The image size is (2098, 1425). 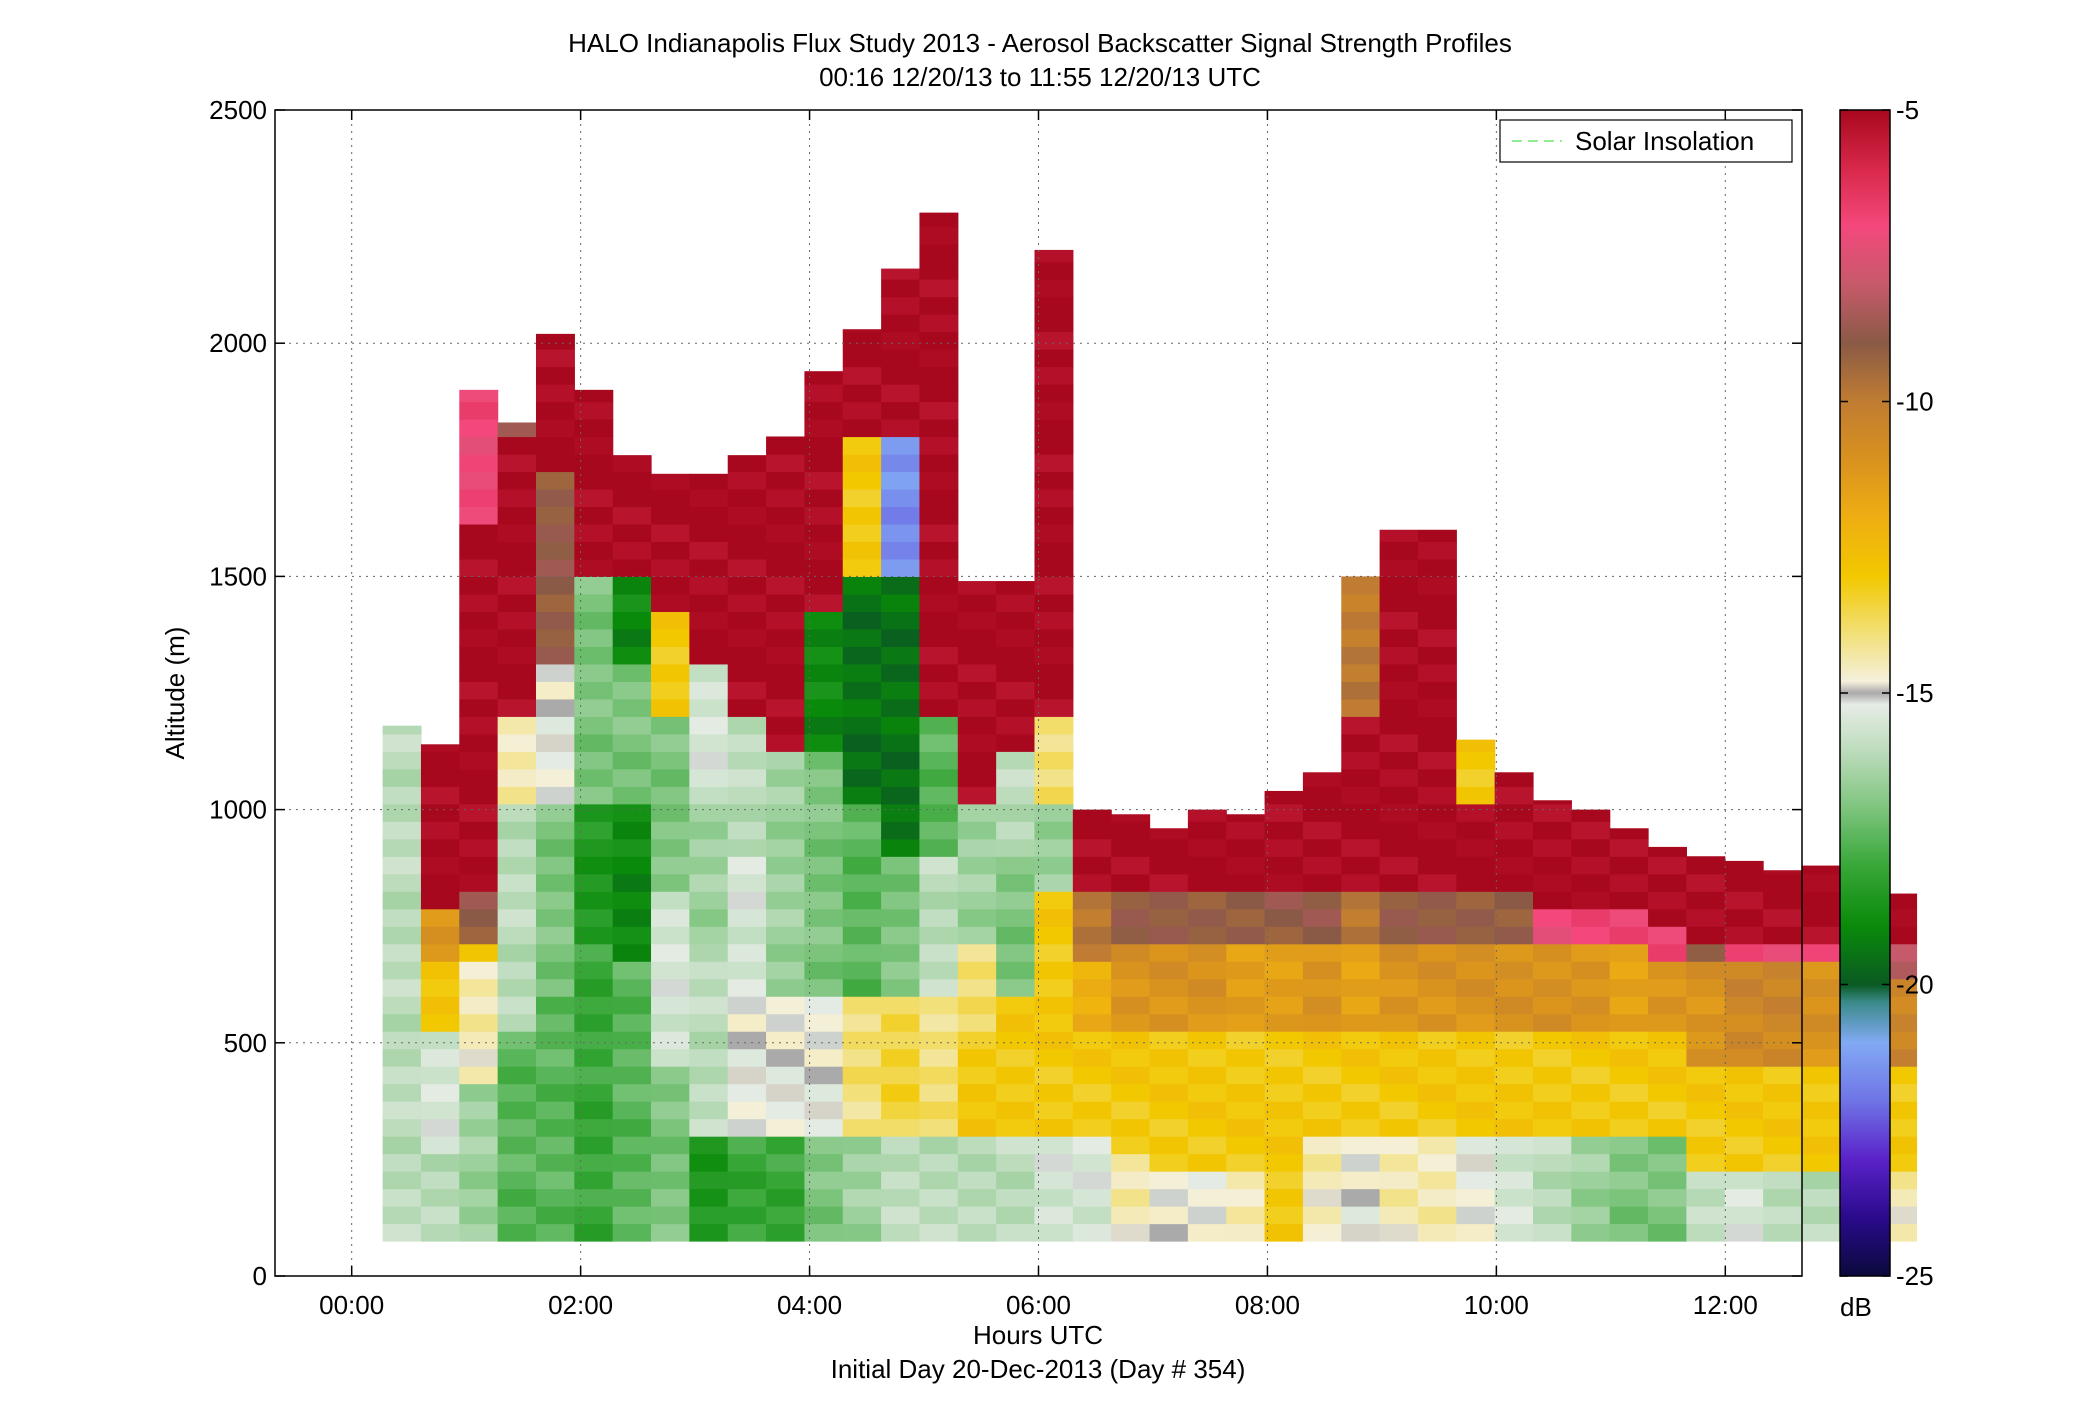 I want to click on x-tick-label: 06:00, so click(x=1038, y=1305).